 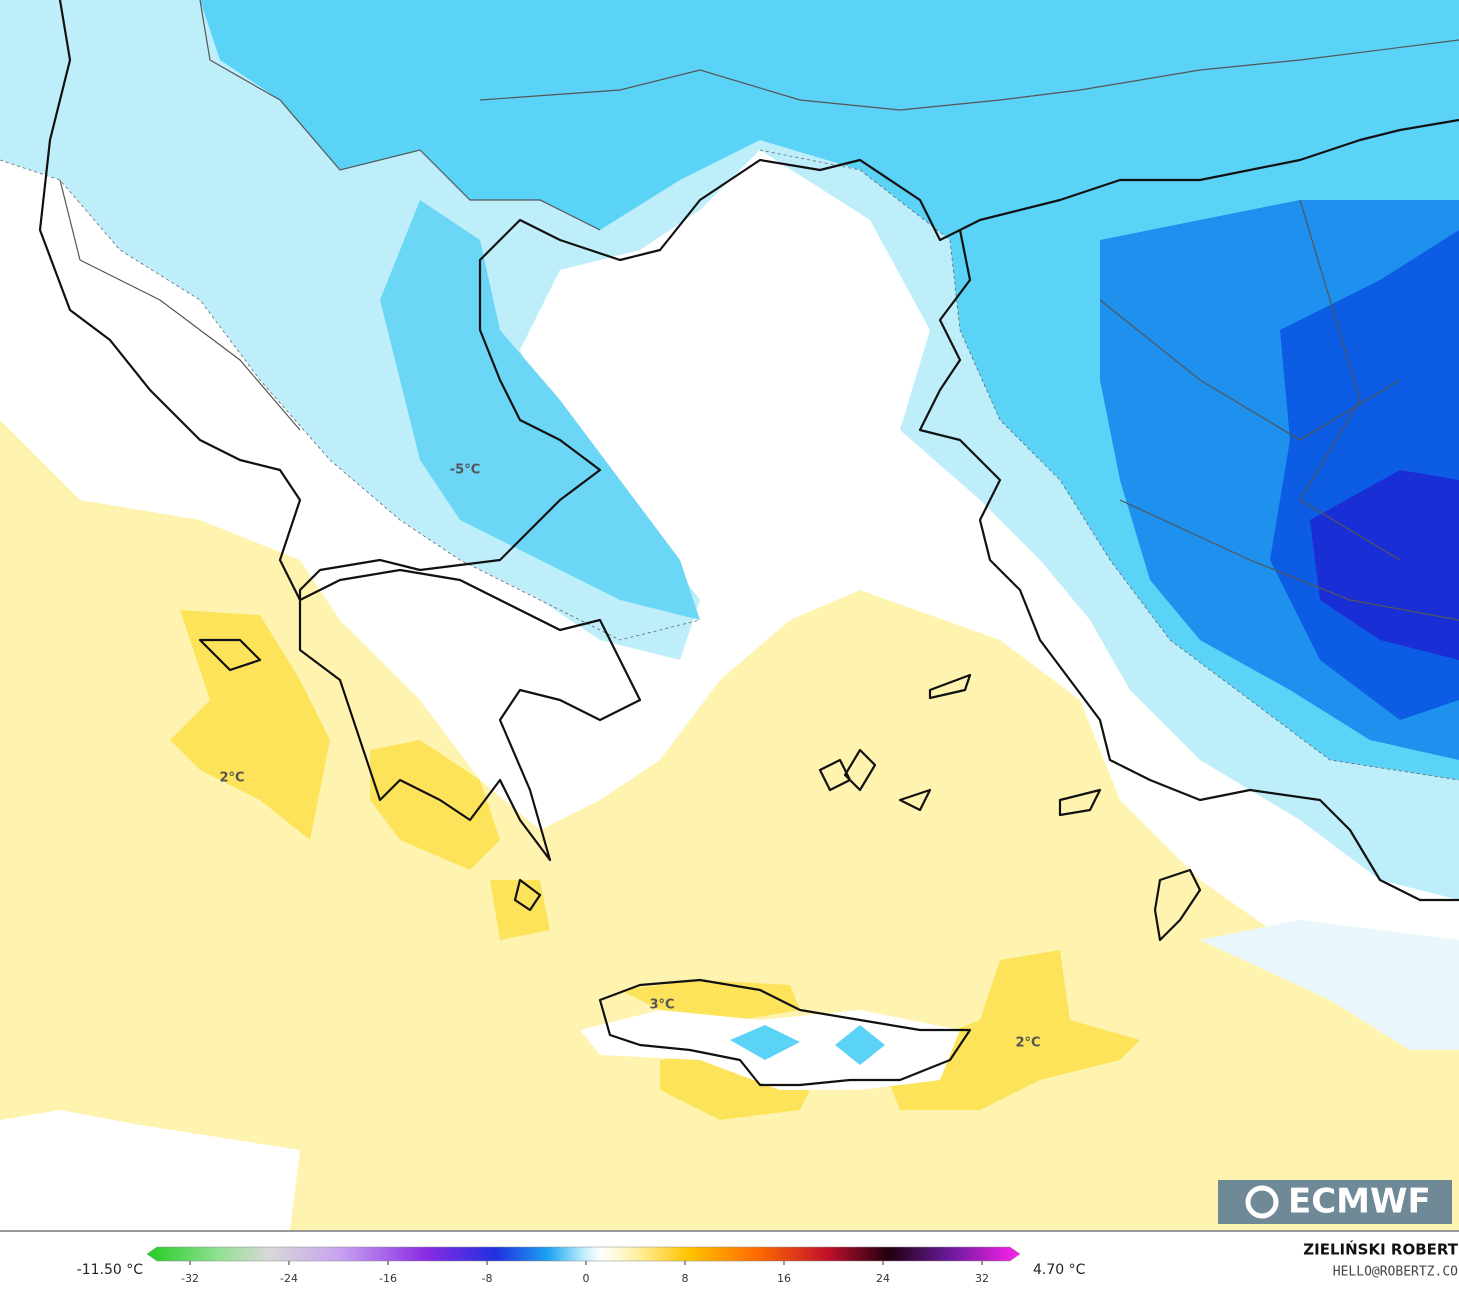 I want to click on logo-text: ECMWF, so click(x=1359, y=1202).